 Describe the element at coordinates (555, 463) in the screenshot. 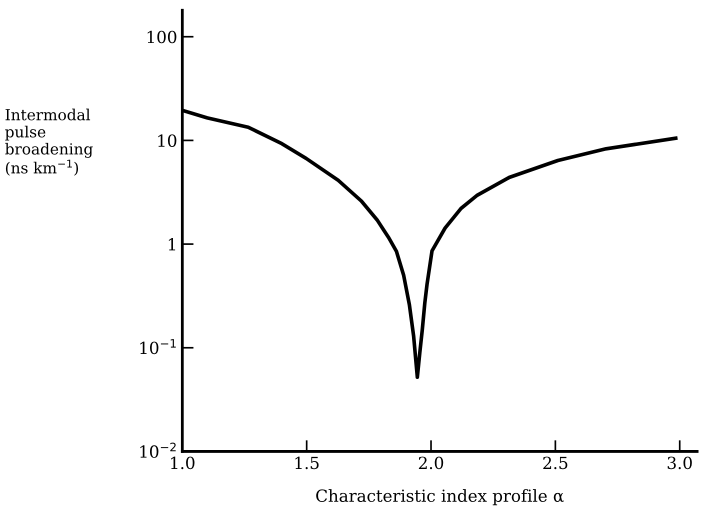

I see `x-tick-label: 2.5` at that location.